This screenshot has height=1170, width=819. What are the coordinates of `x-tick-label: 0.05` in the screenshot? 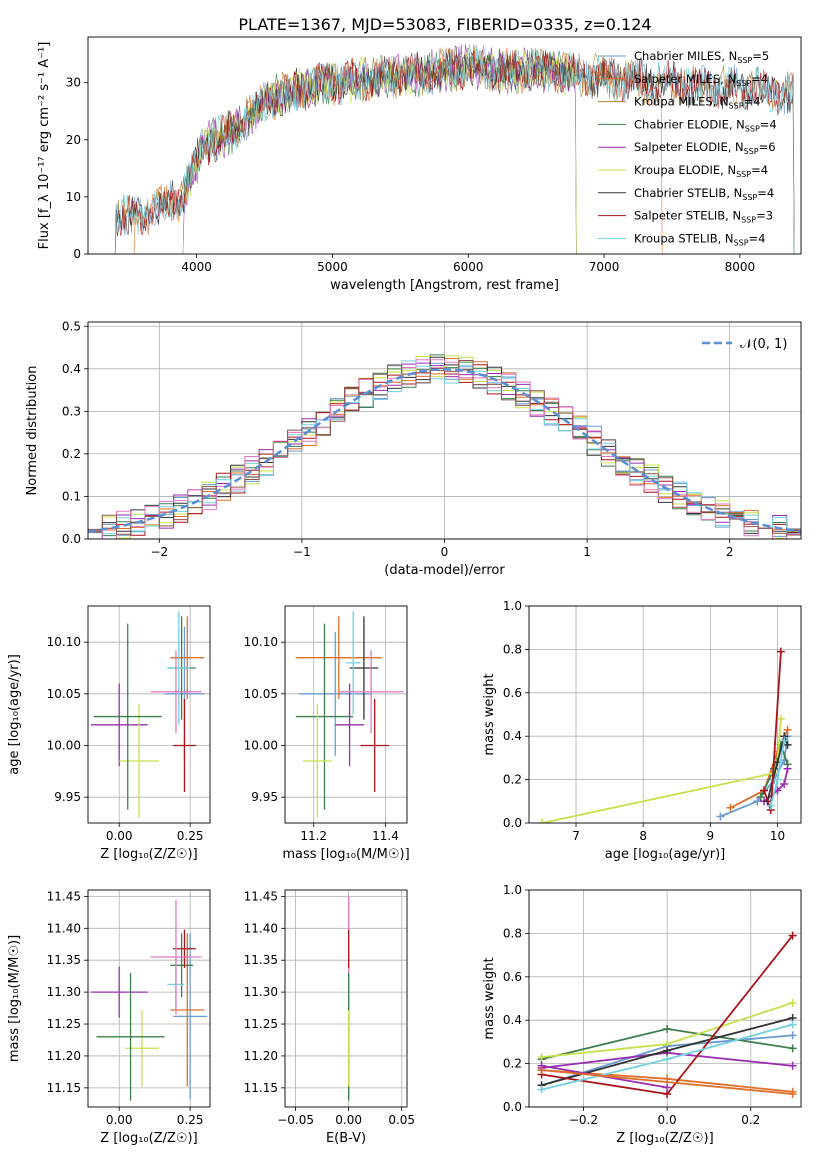 It's located at (401, 1120).